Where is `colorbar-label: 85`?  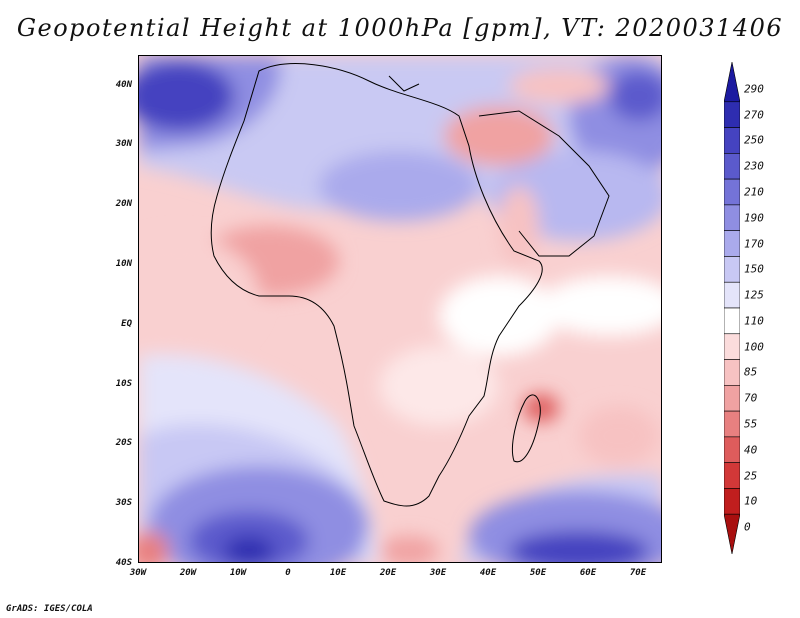
colorbar-label: 85 is located at coordinates (751, 372).